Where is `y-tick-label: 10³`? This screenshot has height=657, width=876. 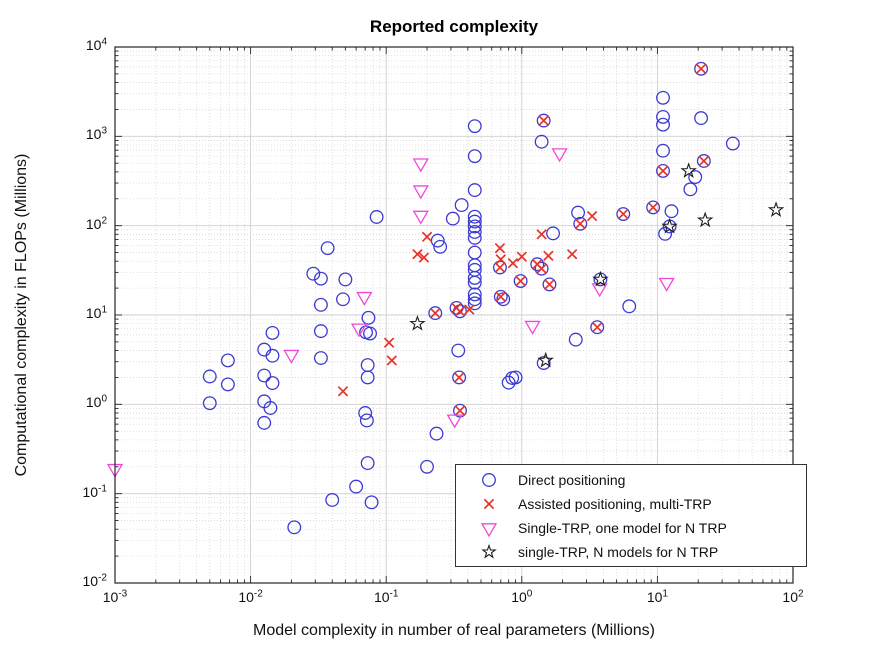
y-tick-label: 10³ is located at coordinates (96, 134).